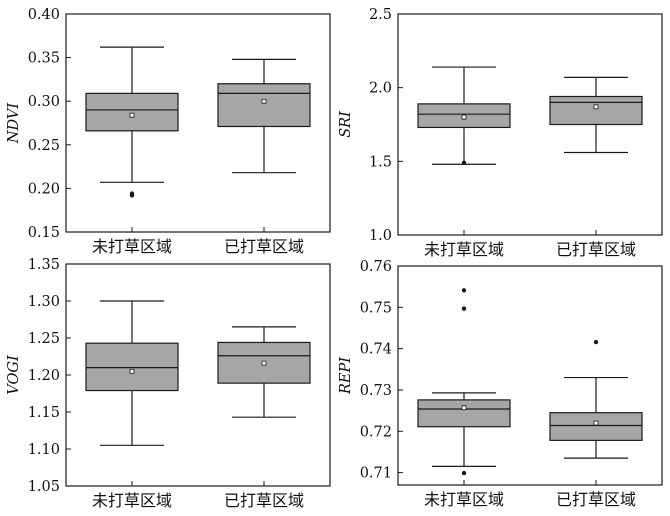 The image size is (670, 516). I want to click on y-tick-label: 0.15, so click(44, 233).